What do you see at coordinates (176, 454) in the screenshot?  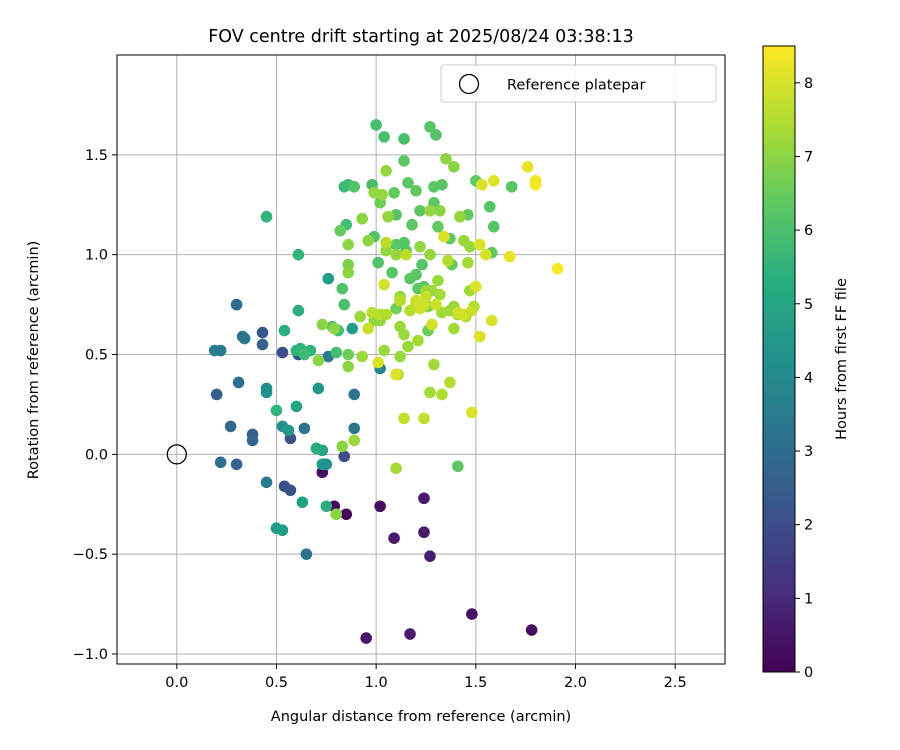 I see `reference-platepar-marker` at bounding box center [176, 454].